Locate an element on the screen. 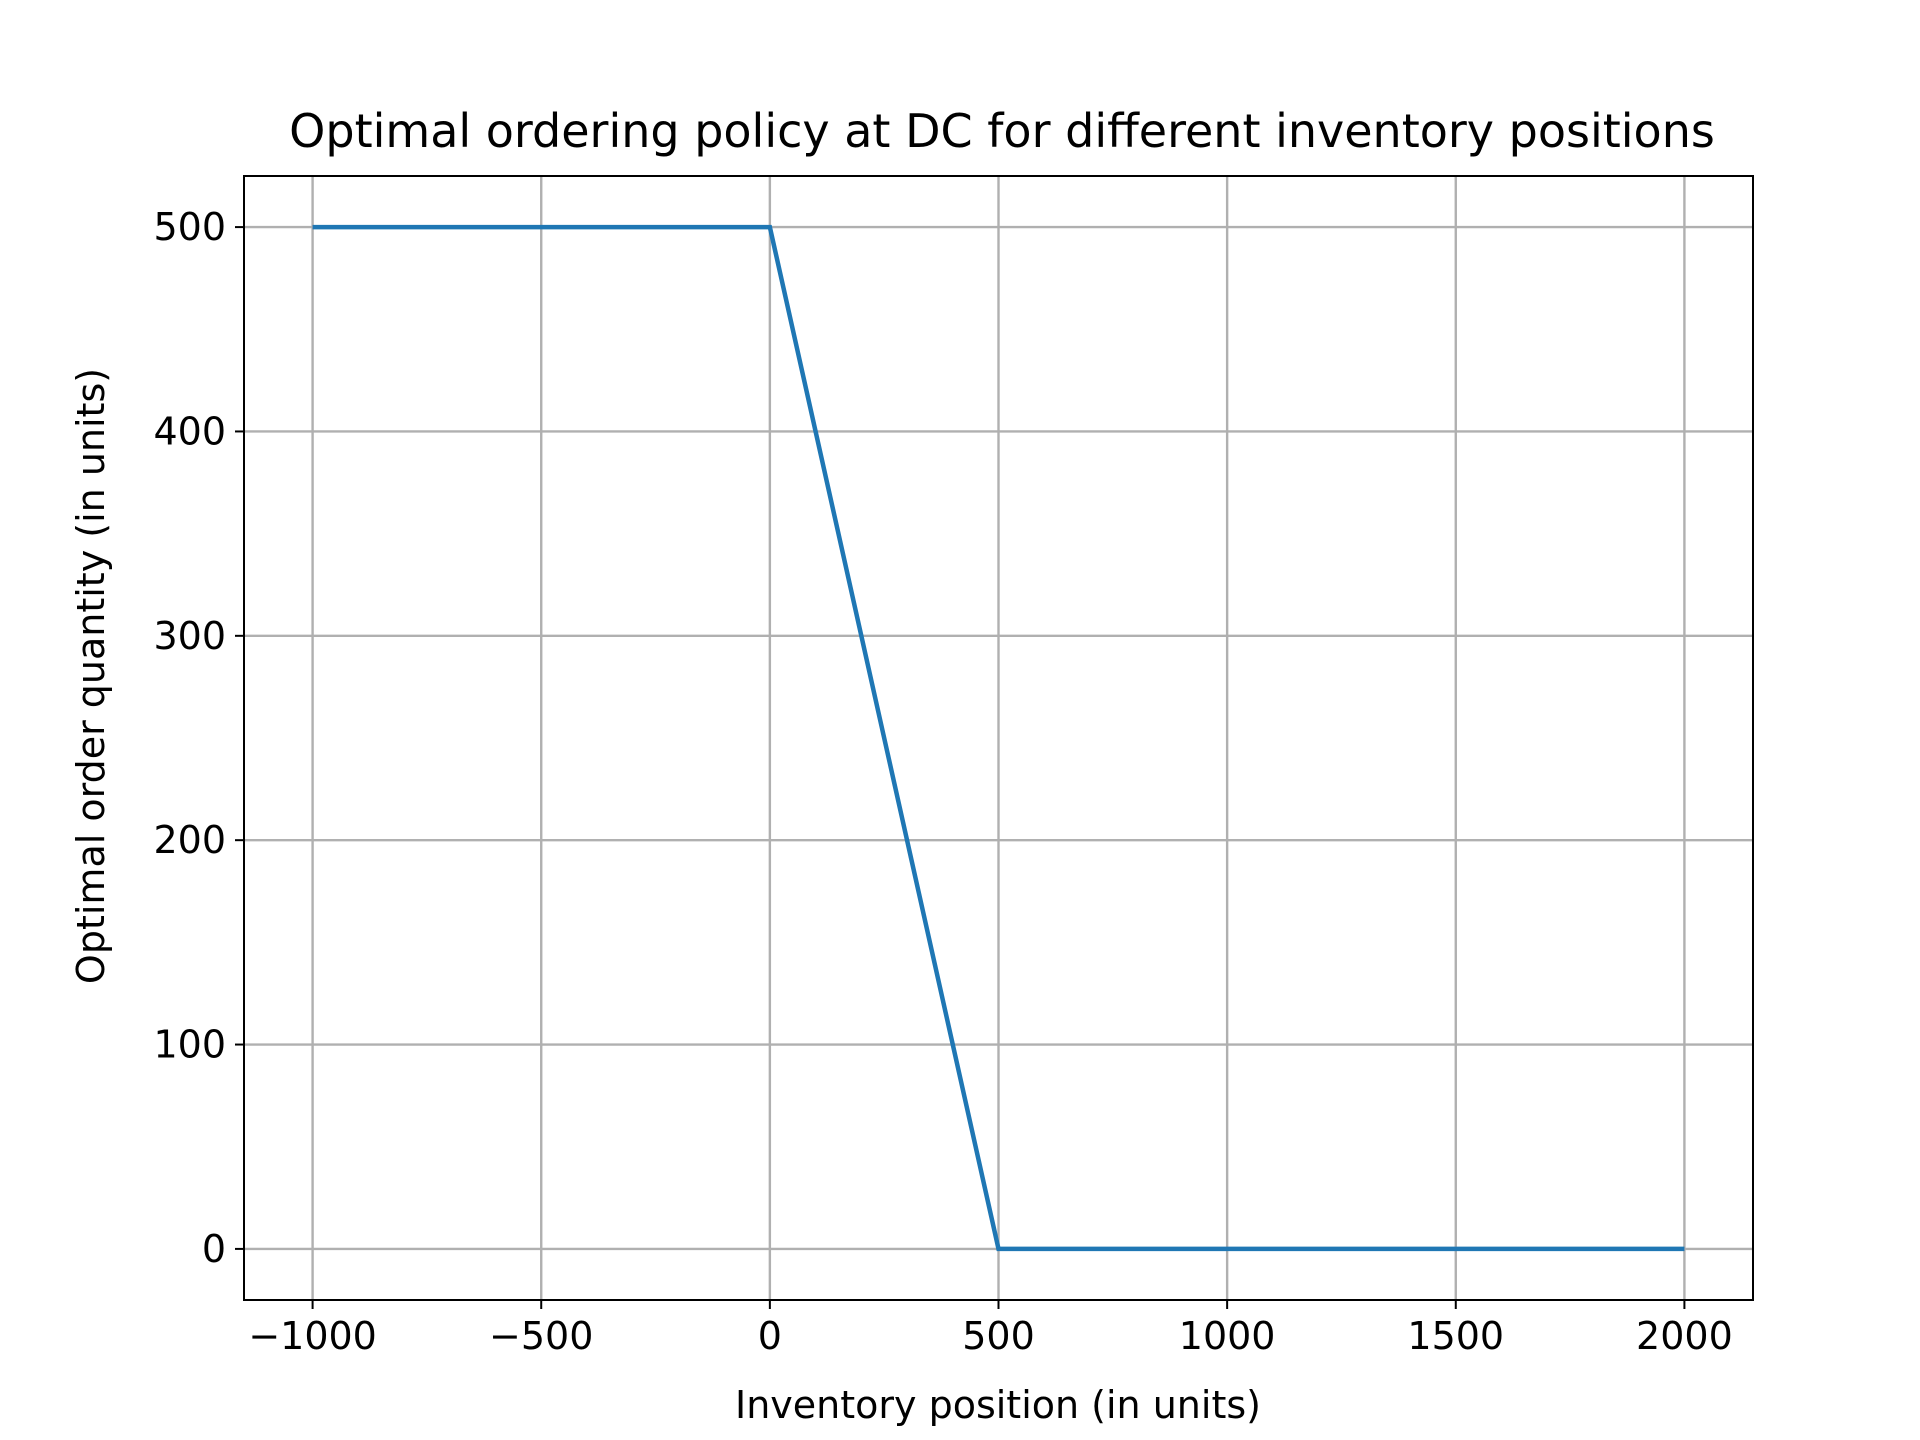 The image size is (1920, 1440). x-tick-label: 500 is located at coordinates (998, 1336).